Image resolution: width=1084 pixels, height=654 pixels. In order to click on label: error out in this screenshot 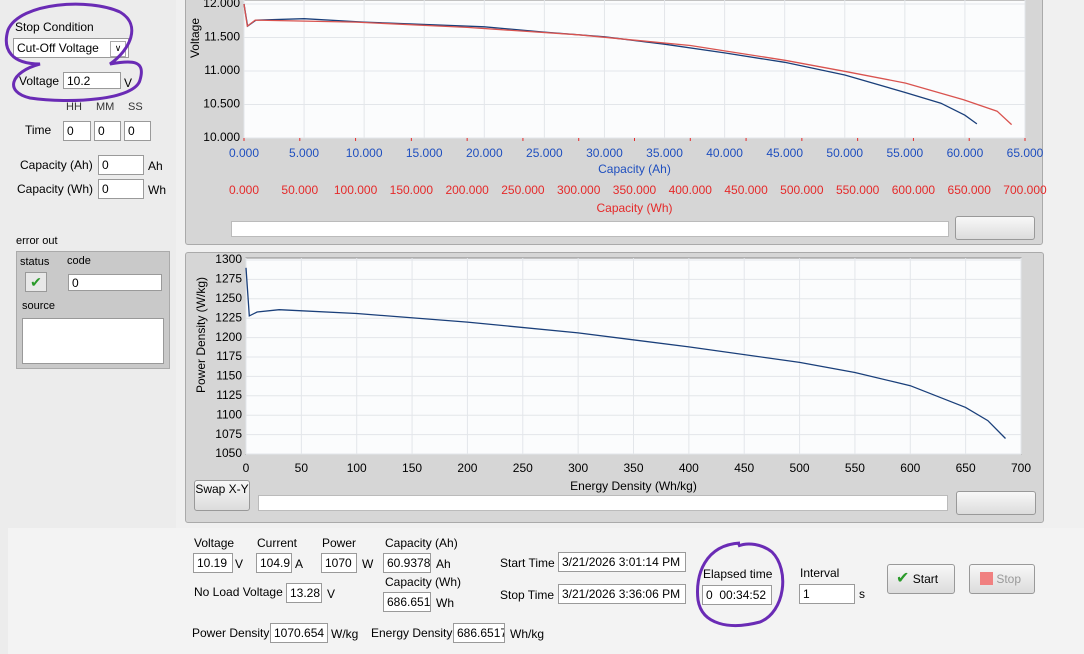, I will do `click(37, 241)`.